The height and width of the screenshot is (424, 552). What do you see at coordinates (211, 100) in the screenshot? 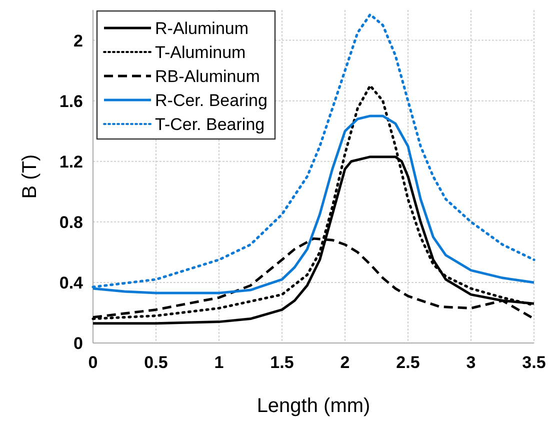
I see `legend-label: R-Cer. Bearing` at bounding box center [211, 100].